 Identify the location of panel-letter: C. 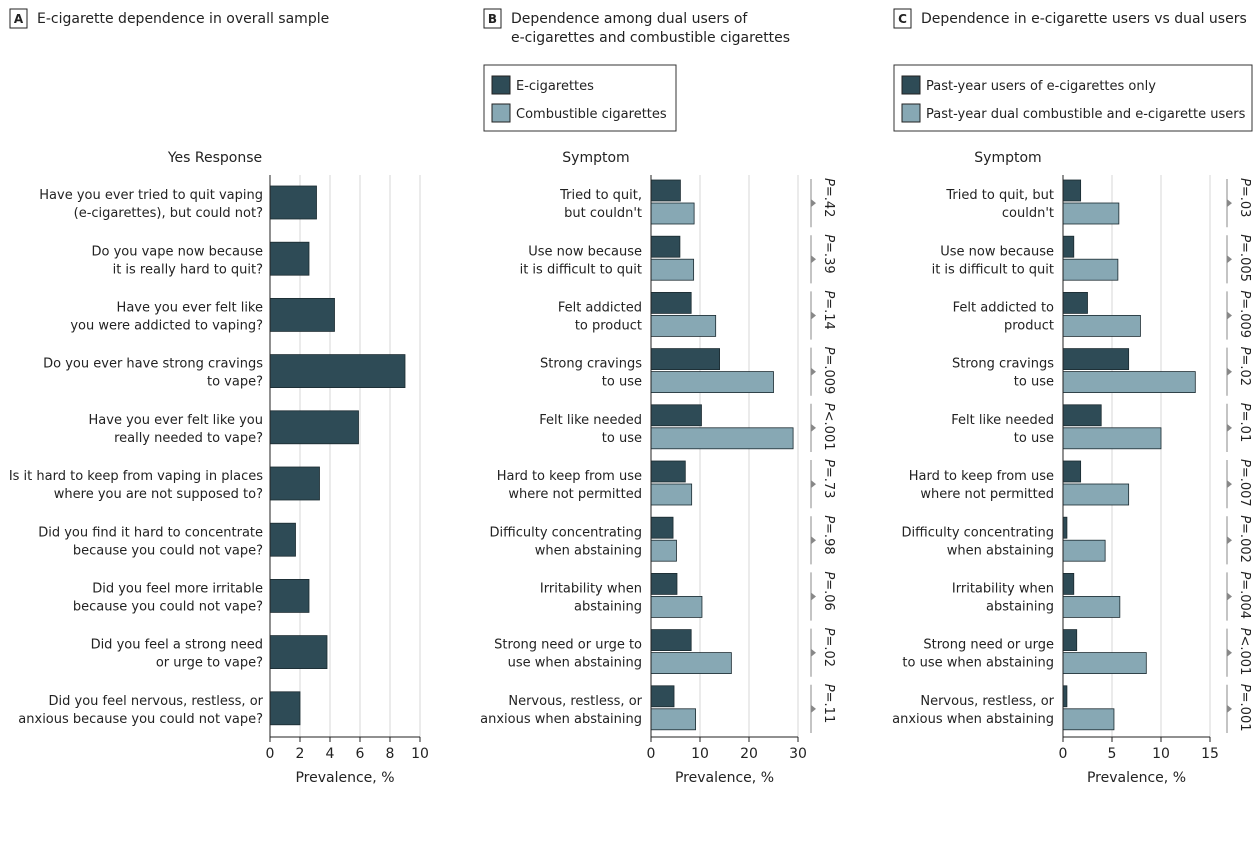
(902, 19).